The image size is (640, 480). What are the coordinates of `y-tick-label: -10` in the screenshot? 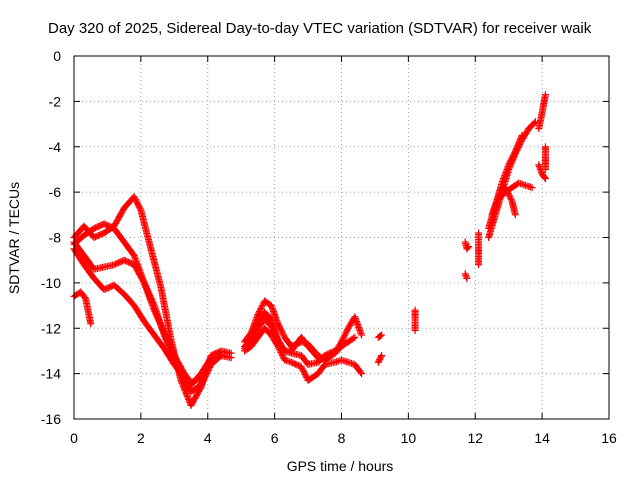 It's located at (51, 283).